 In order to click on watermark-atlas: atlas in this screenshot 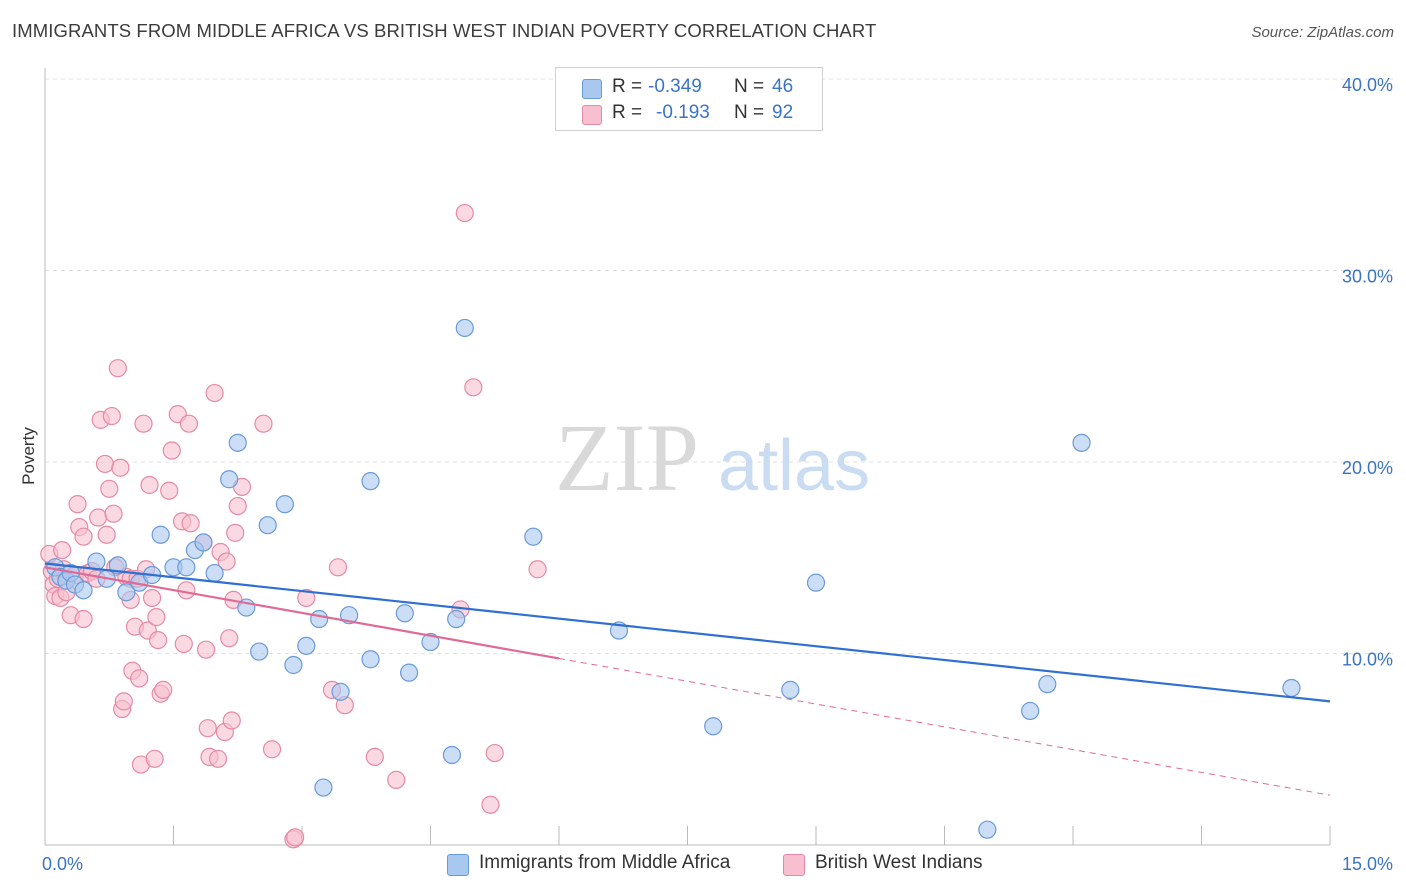, I will do `click(794, 466)`.